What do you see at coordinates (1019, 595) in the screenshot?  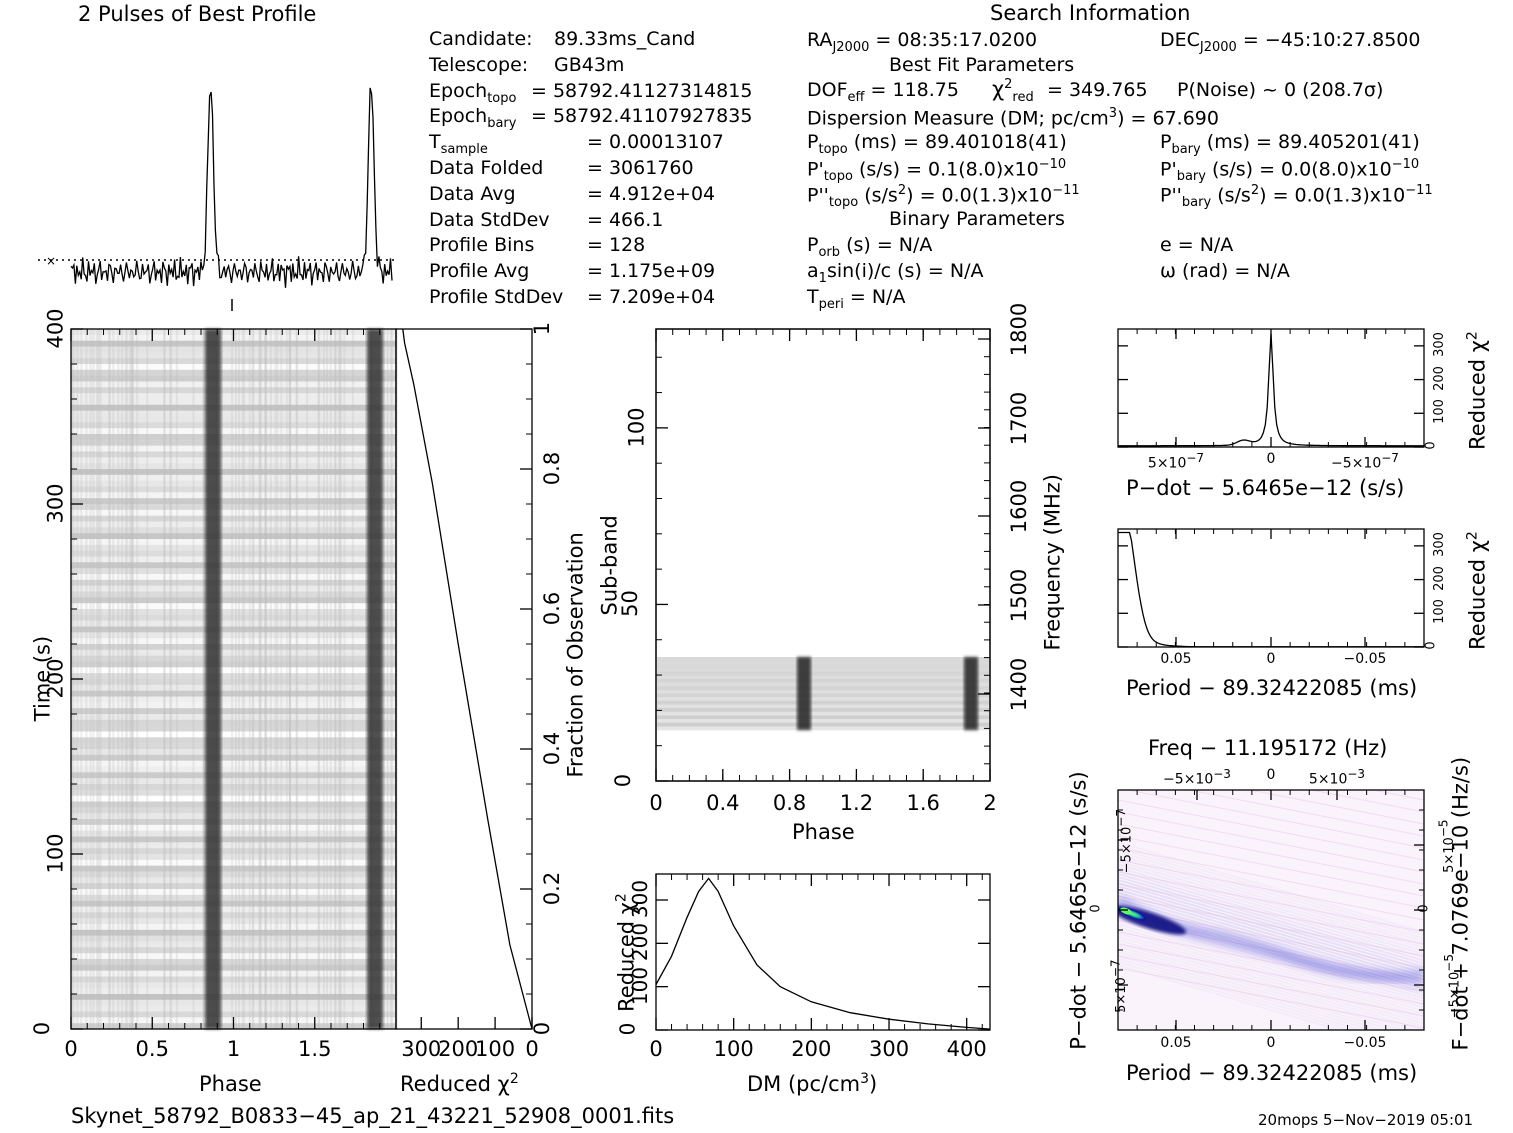 I see `sb-y2tick-label: 1500` at bounding box center [1019, 595].